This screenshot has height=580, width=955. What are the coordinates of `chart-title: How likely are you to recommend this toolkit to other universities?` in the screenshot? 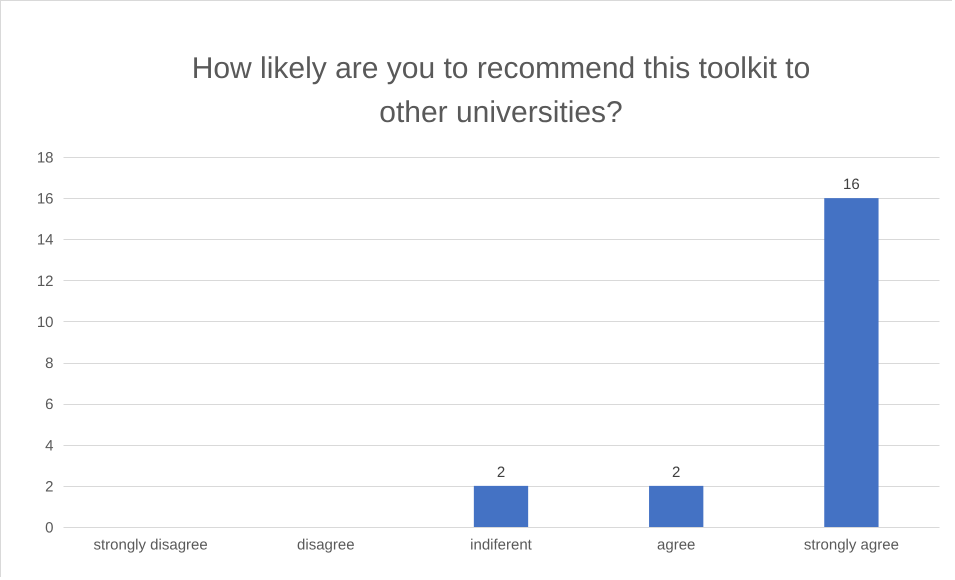 It's located at (501, 90).